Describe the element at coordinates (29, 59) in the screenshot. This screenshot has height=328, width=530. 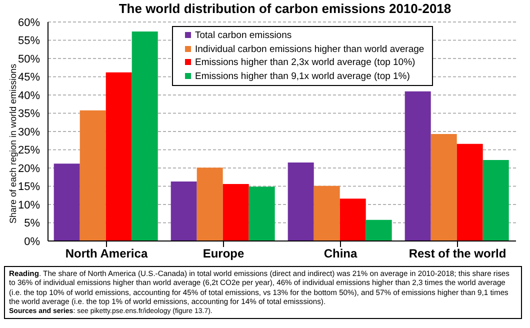
I see `y-tick-label: 50%` at that location.